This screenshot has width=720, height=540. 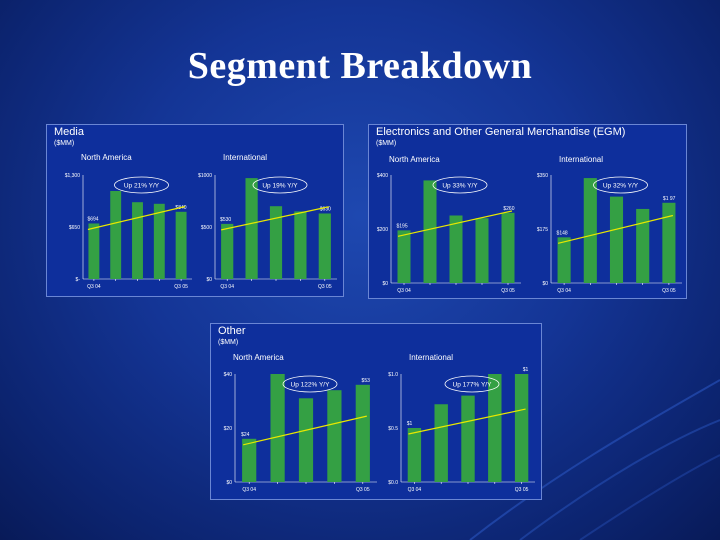 What do you see at coordinates (402, 226) in the screenshot?
I see `data-label: $195` at bounding box center [402, 226].